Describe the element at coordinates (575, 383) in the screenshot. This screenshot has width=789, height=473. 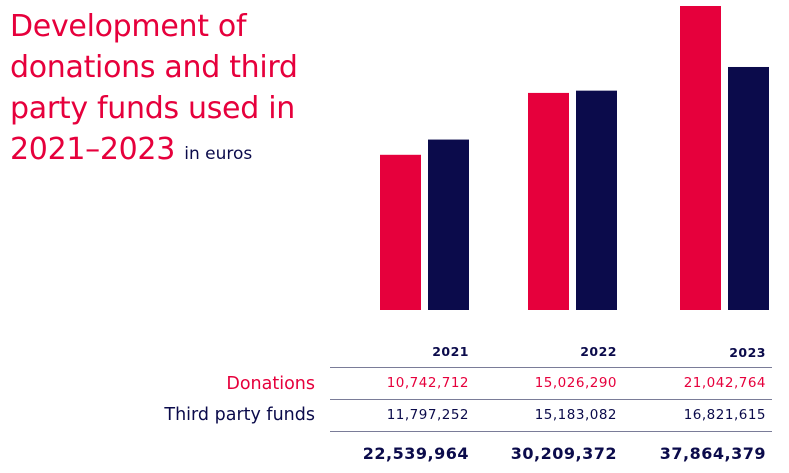
I see `donations-value: 15,026,290` at that location.